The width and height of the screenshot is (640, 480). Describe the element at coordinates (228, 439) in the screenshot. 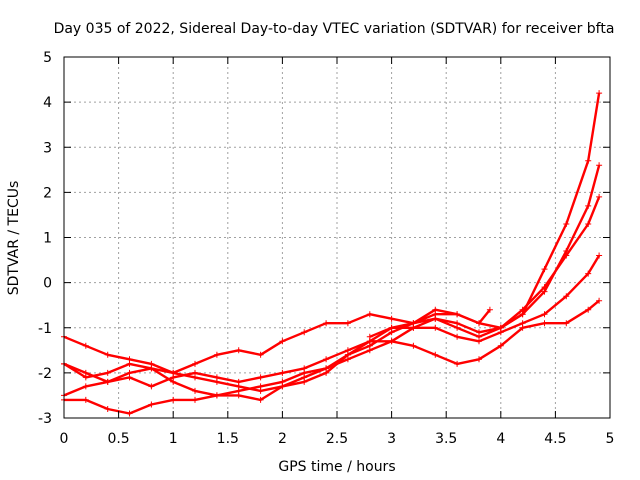

I see `x-tick-label: 1.5` at that location.